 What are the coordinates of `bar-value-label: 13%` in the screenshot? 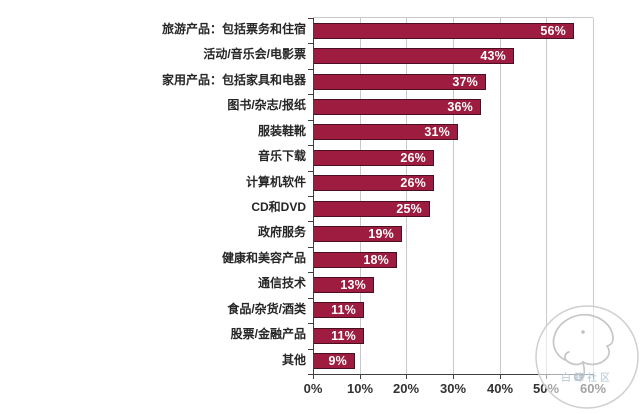 It's located at (353, 285).